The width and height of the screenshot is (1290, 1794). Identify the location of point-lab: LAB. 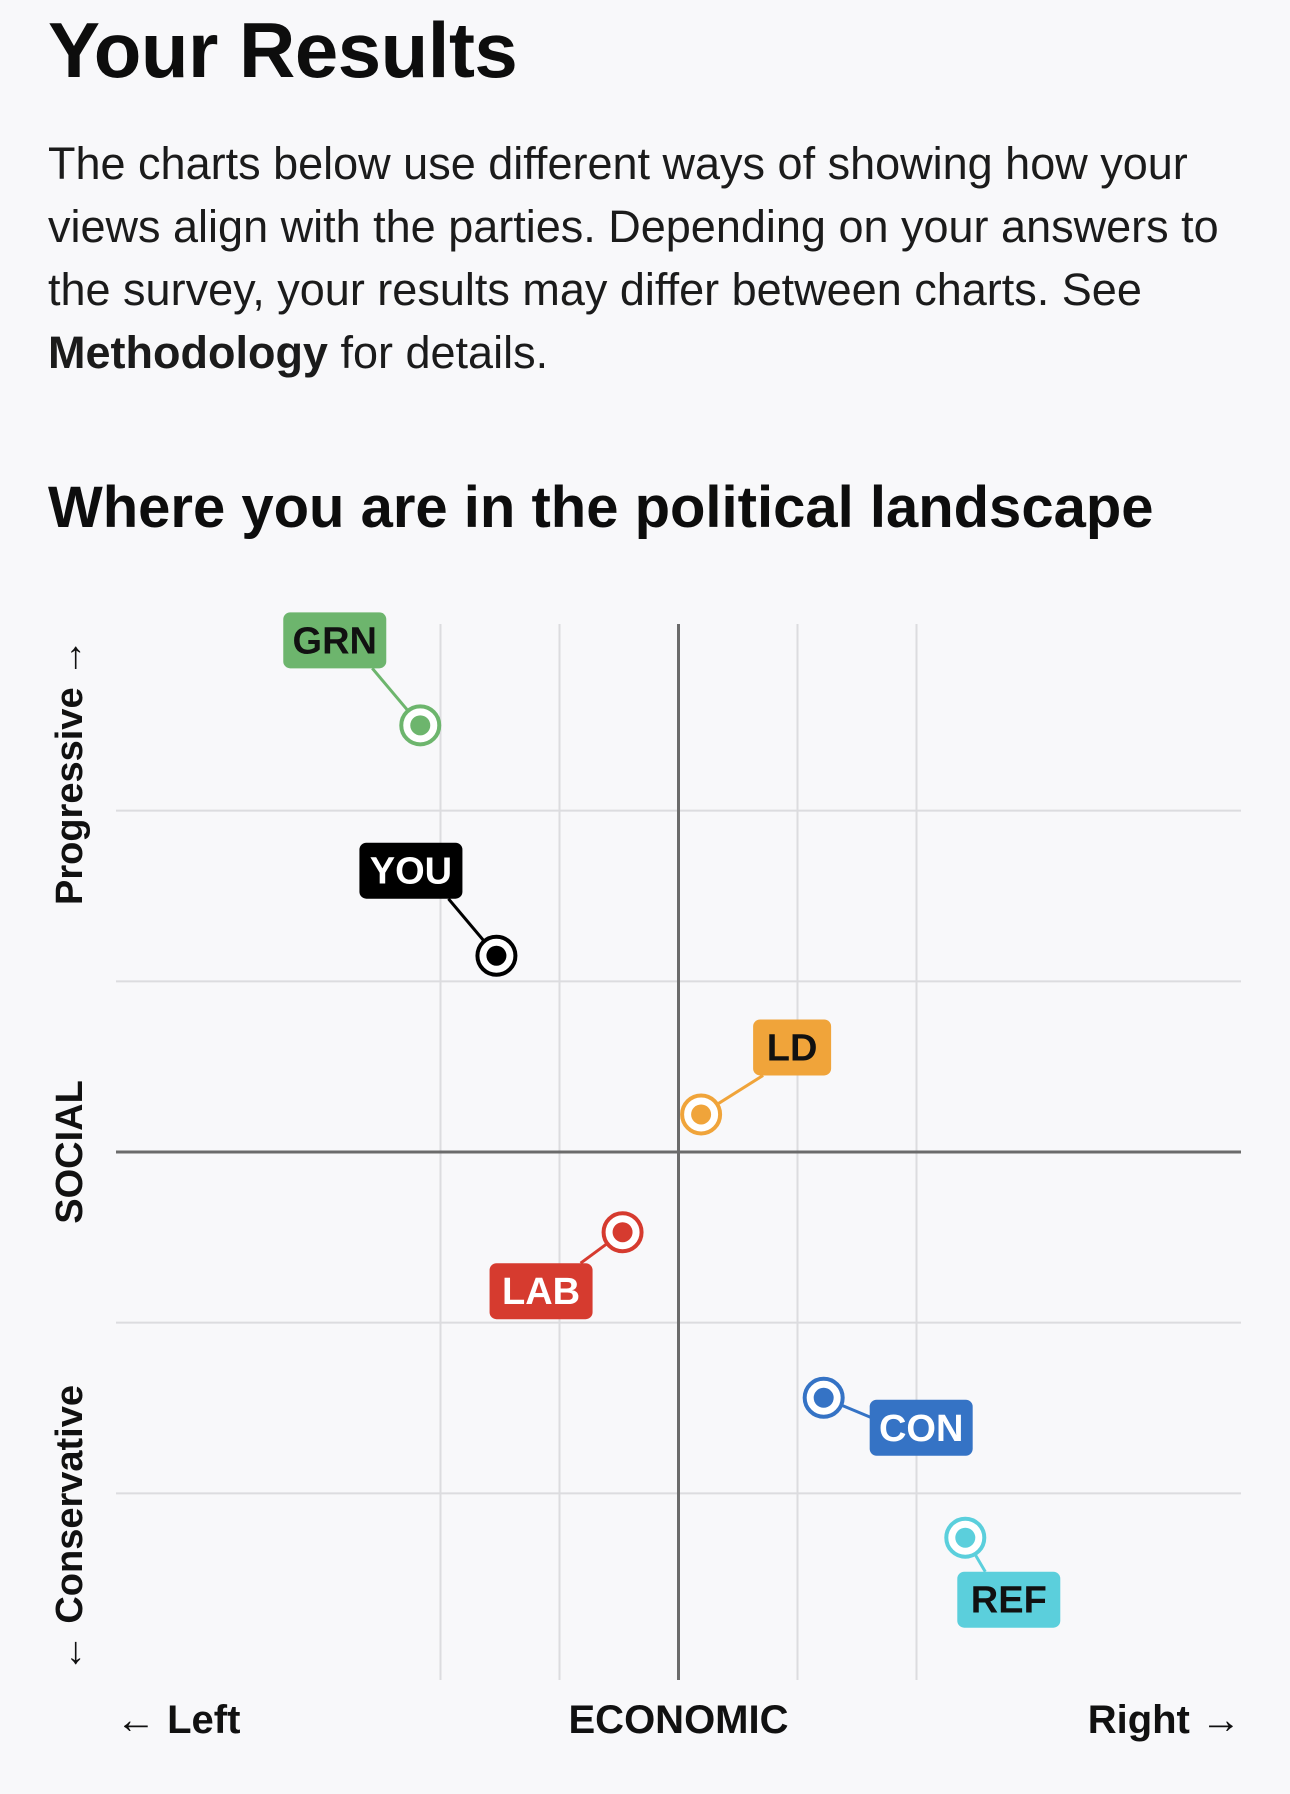
(566, 1265).